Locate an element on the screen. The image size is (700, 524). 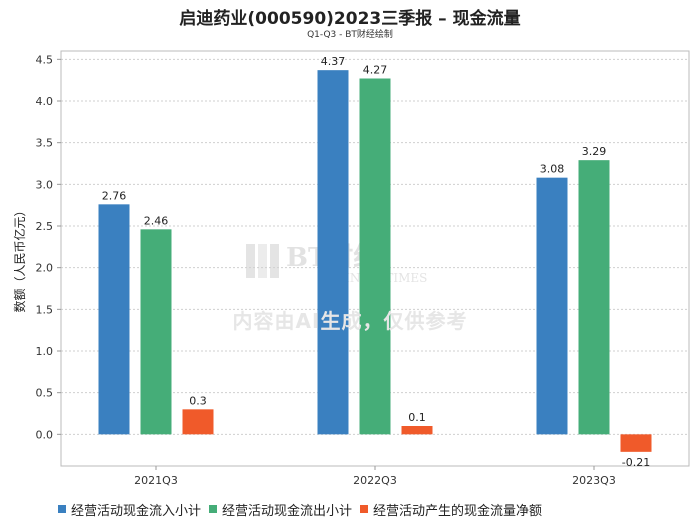
data-label: 4.37 is located at coordinates (333, 61).